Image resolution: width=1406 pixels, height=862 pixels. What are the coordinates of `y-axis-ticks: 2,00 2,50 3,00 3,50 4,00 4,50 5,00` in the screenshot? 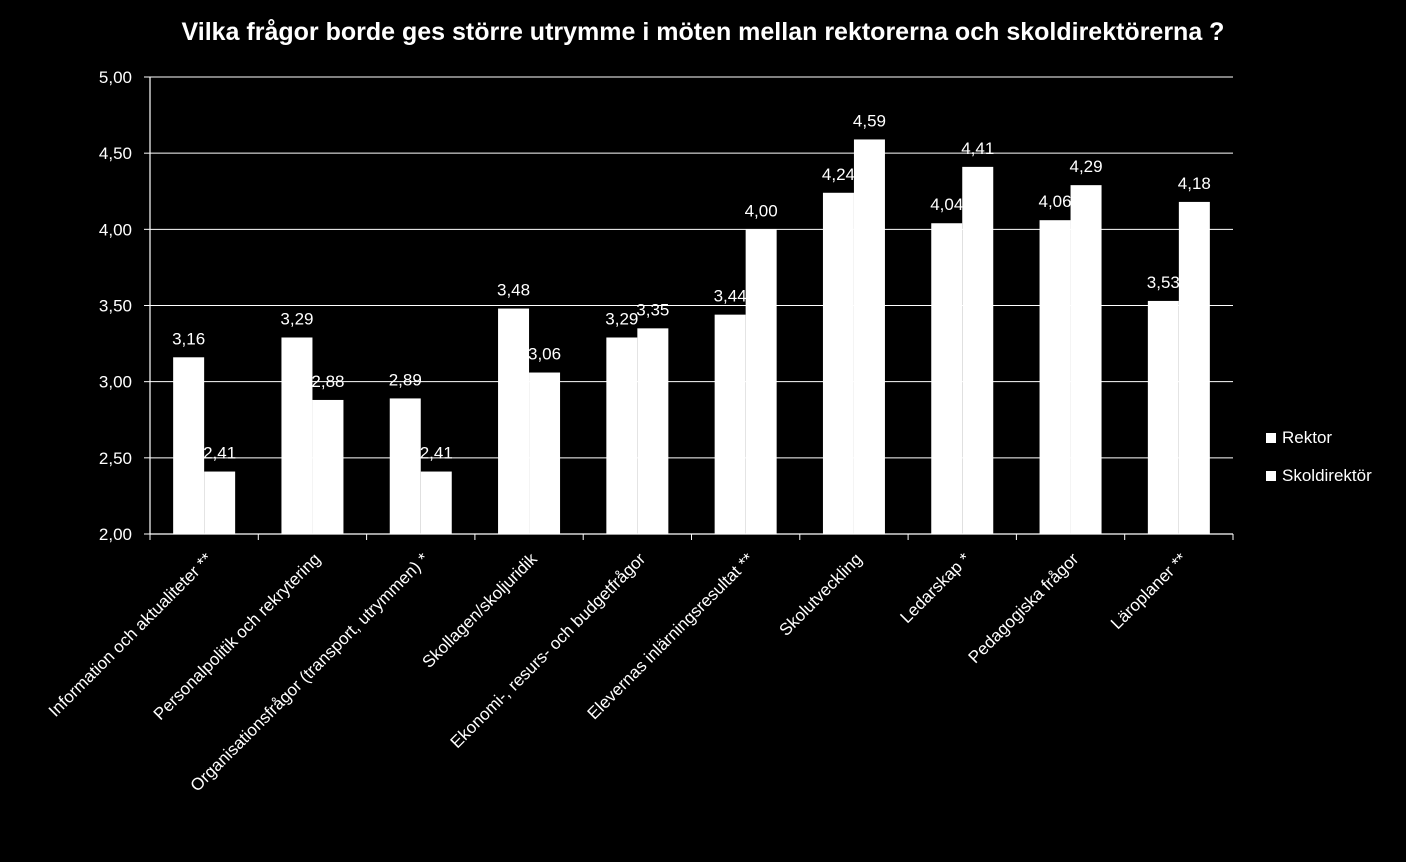 It's located at (124, 306).